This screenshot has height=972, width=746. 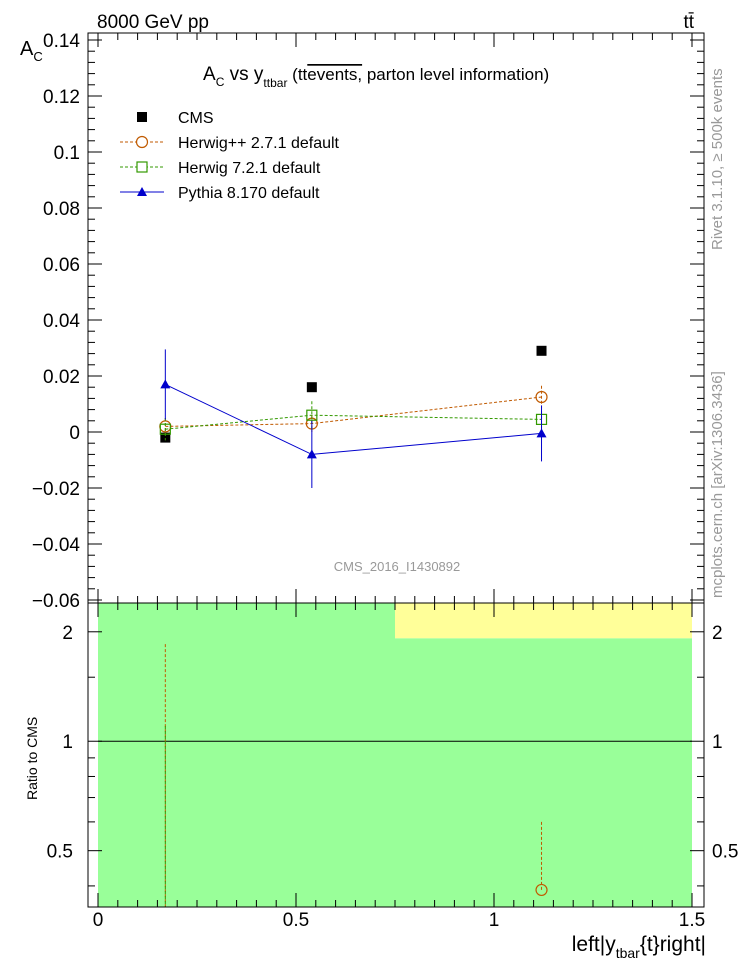 I want to click on x-tick-label: 1, so click(x=494, y=920).